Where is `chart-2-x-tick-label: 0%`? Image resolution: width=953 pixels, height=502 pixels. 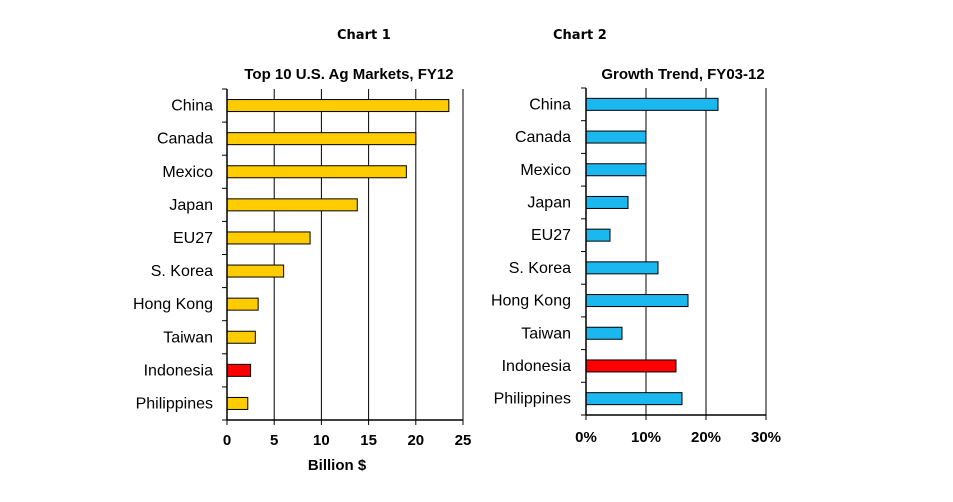 chart-2-x-tick-label: 0% is located at coordinates (586, 437).